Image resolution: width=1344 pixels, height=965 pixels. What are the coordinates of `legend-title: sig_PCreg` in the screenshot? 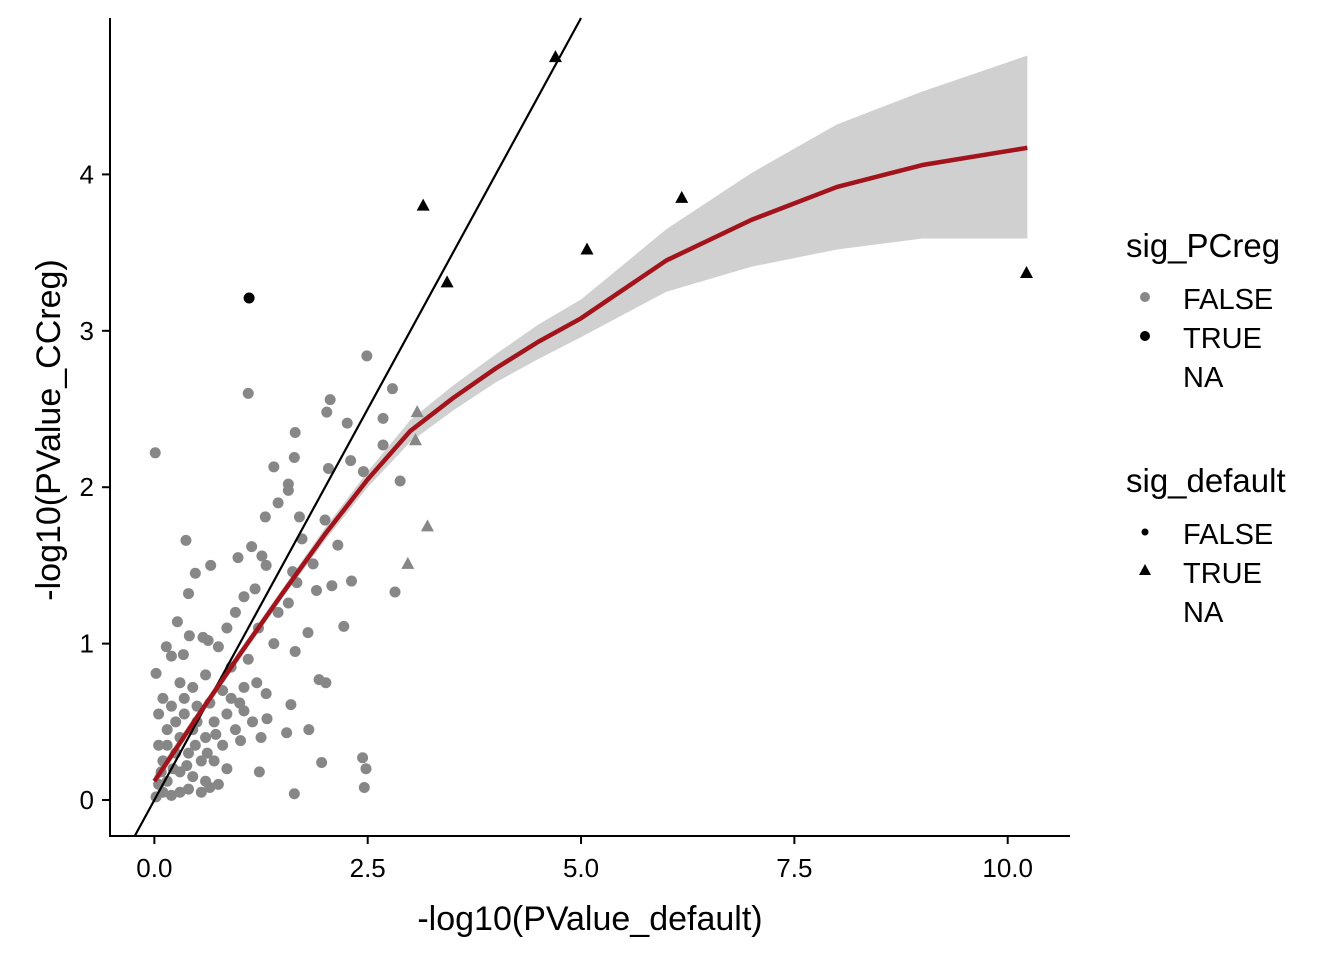 It's located at (1203, 245).